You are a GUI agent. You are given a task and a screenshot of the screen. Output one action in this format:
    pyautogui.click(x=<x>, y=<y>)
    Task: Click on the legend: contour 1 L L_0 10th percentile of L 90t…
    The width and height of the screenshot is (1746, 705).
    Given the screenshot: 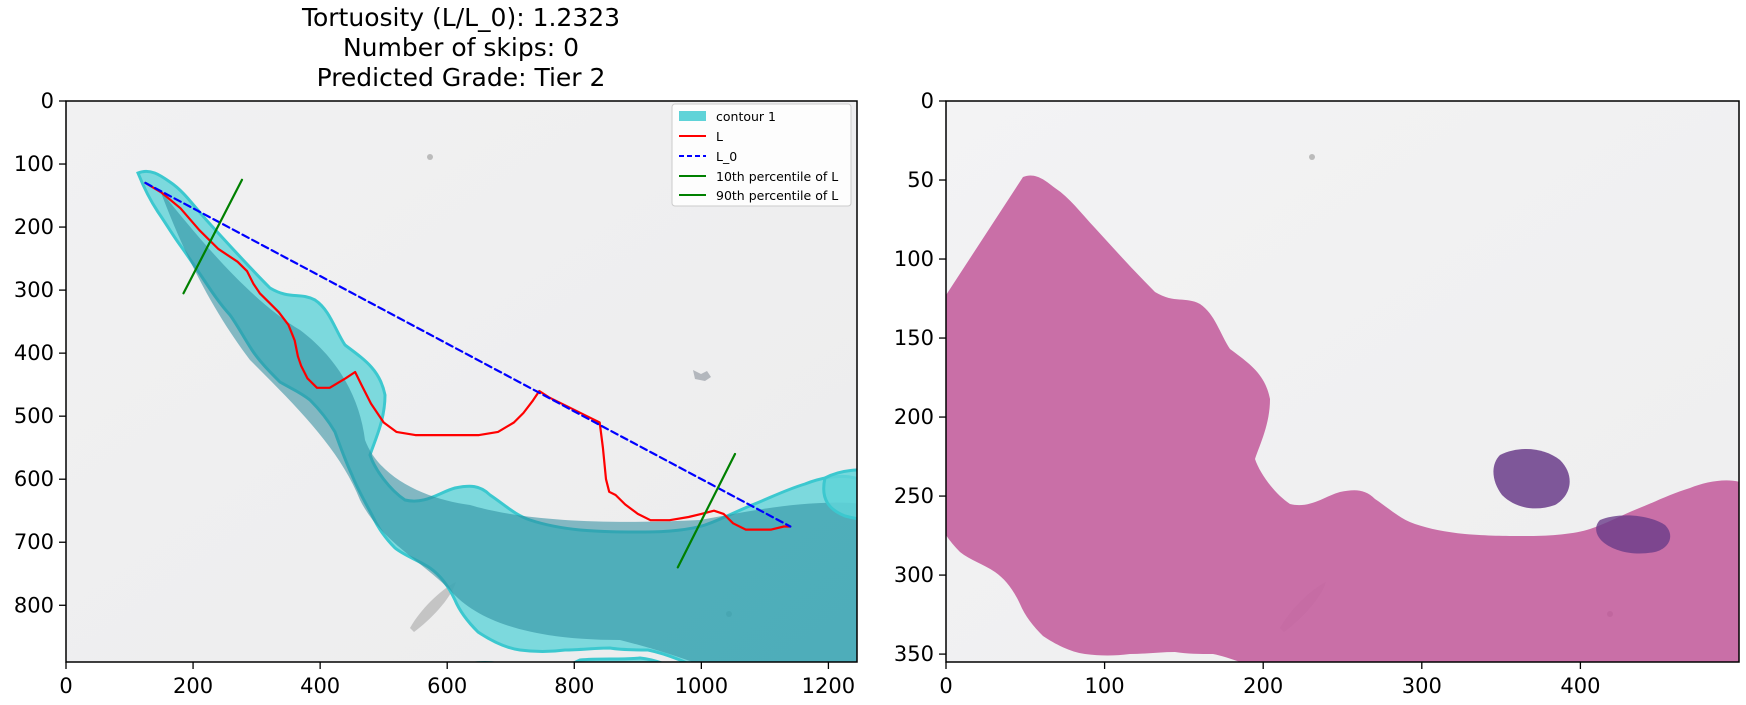 What is the action you would take?
    pyautogui.click(x=761, y=155)
    